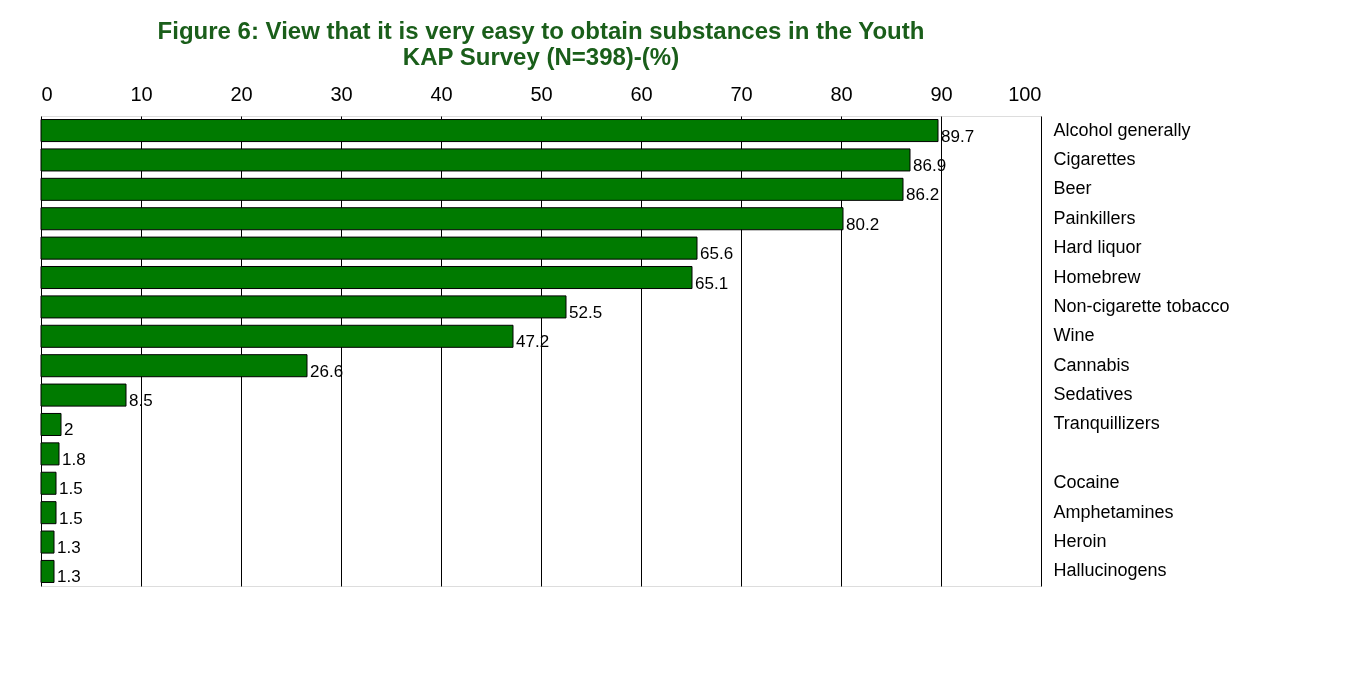 The width and height of the screenshot is (1361, 698). I want to click on x-tick-label: 50, so click(541, 93).